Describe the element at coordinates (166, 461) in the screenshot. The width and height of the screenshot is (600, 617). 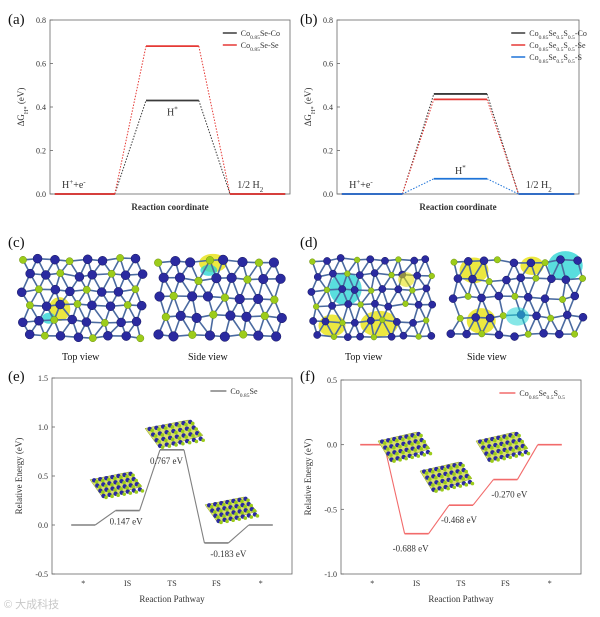
I see `energy-annotation: 0.767 eV` at that location.